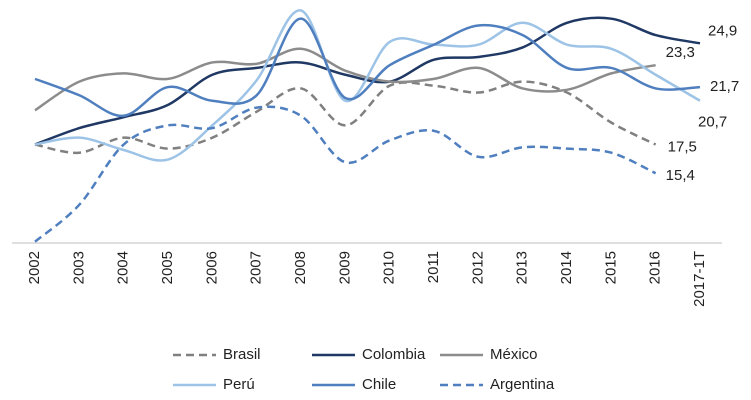  Describe the element at coordinates (566, 267) in the screenshot. I see `x-tick-label: 2014` at that location.